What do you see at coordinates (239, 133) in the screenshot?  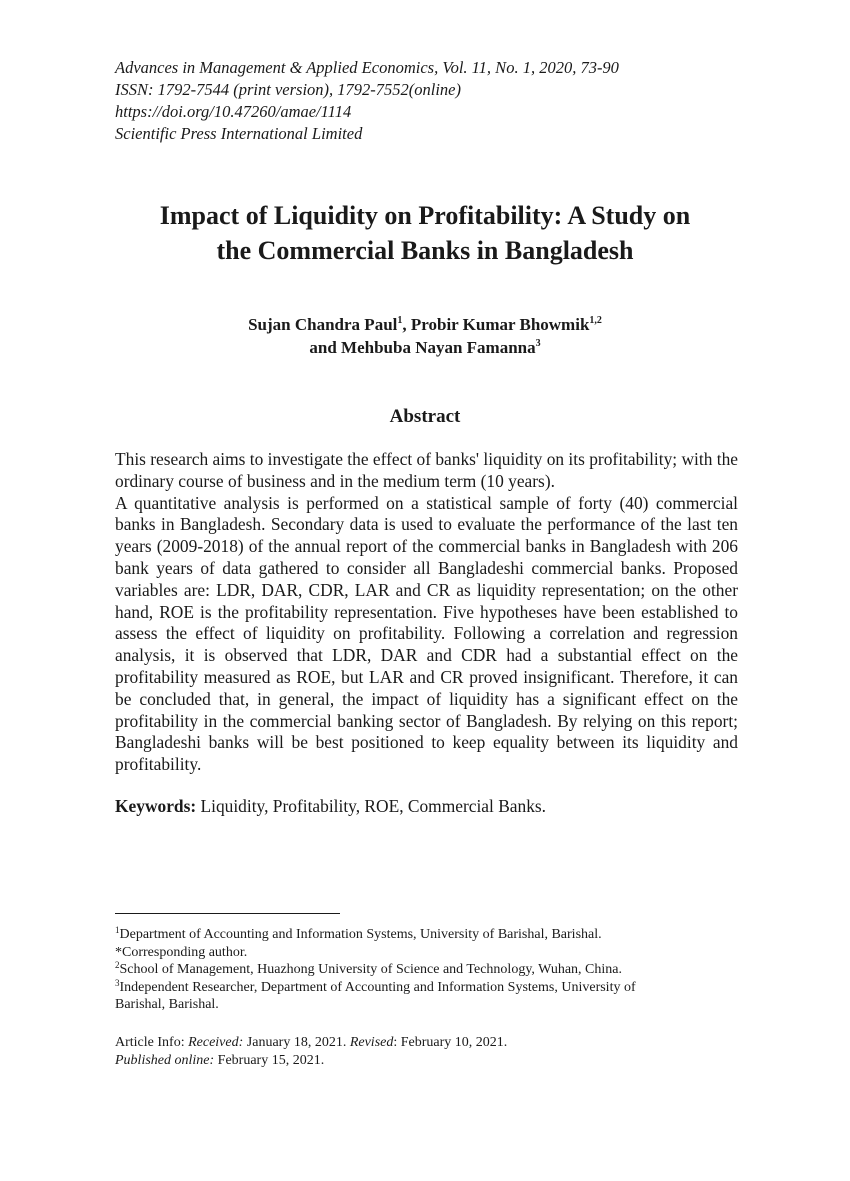 I see `journal-publisher: Scientific Press International Limited` at bounding box center [239, 133].